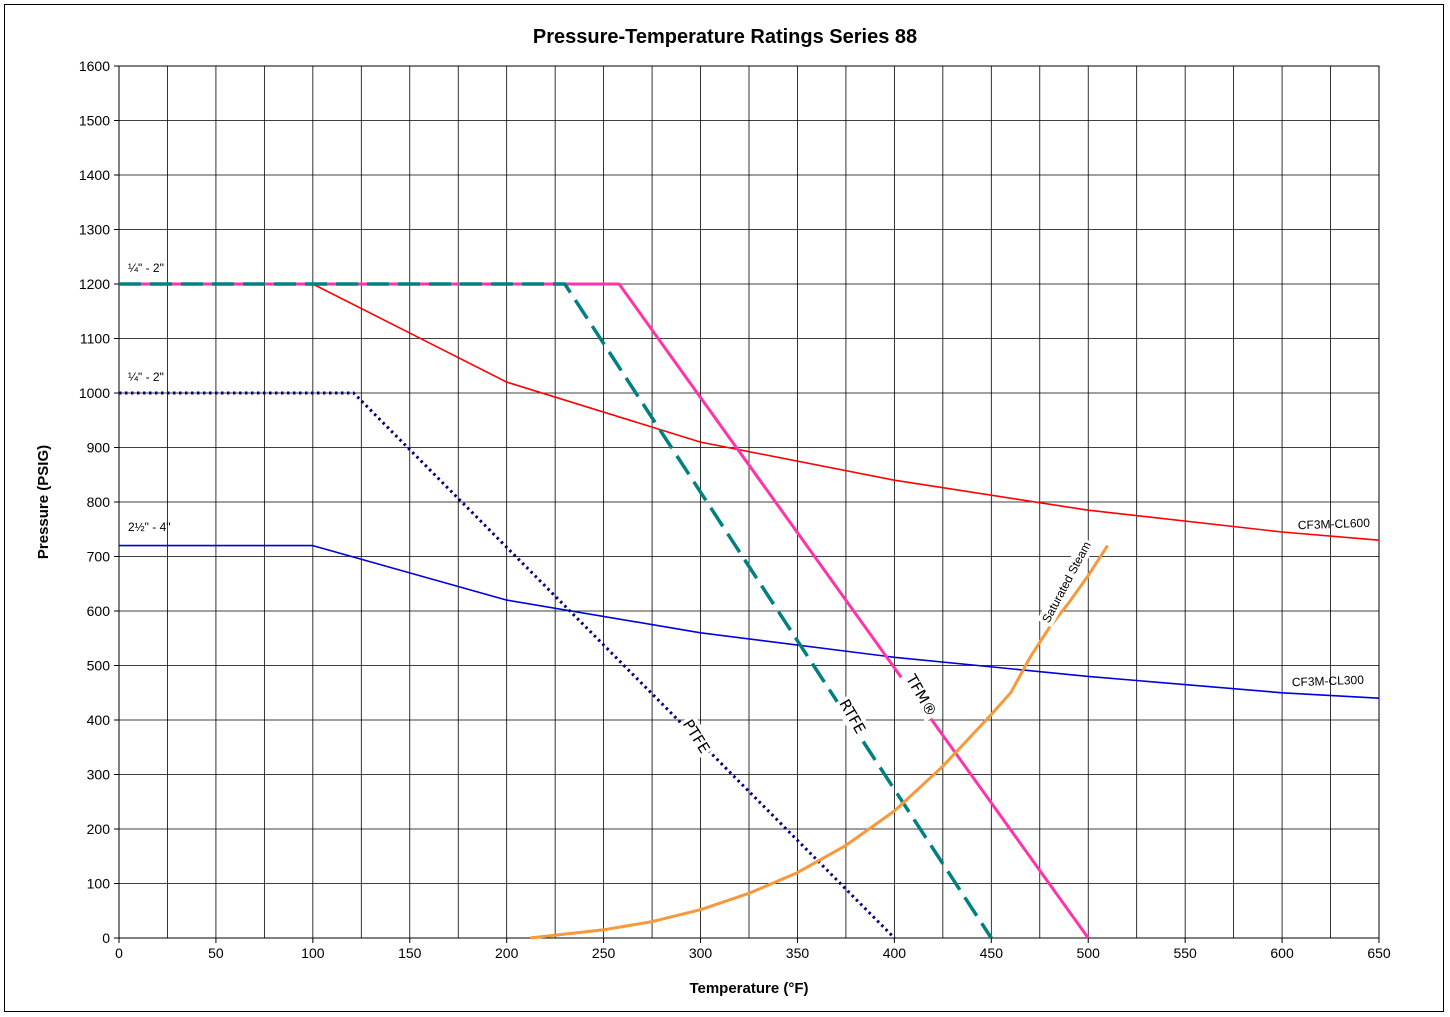 Image resolution: width=1450 pixels, height=1017 pixels. I want to click on y-tick-label: 1000, so click(94, 393).